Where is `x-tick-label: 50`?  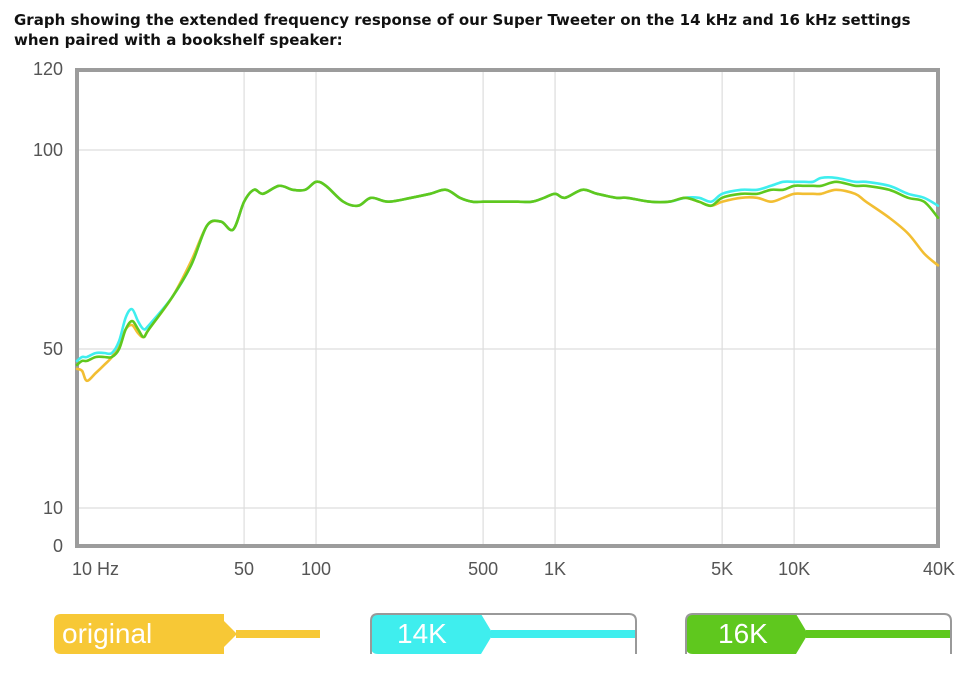
x-tick-label: 50 is located at coordinates (244, 569).